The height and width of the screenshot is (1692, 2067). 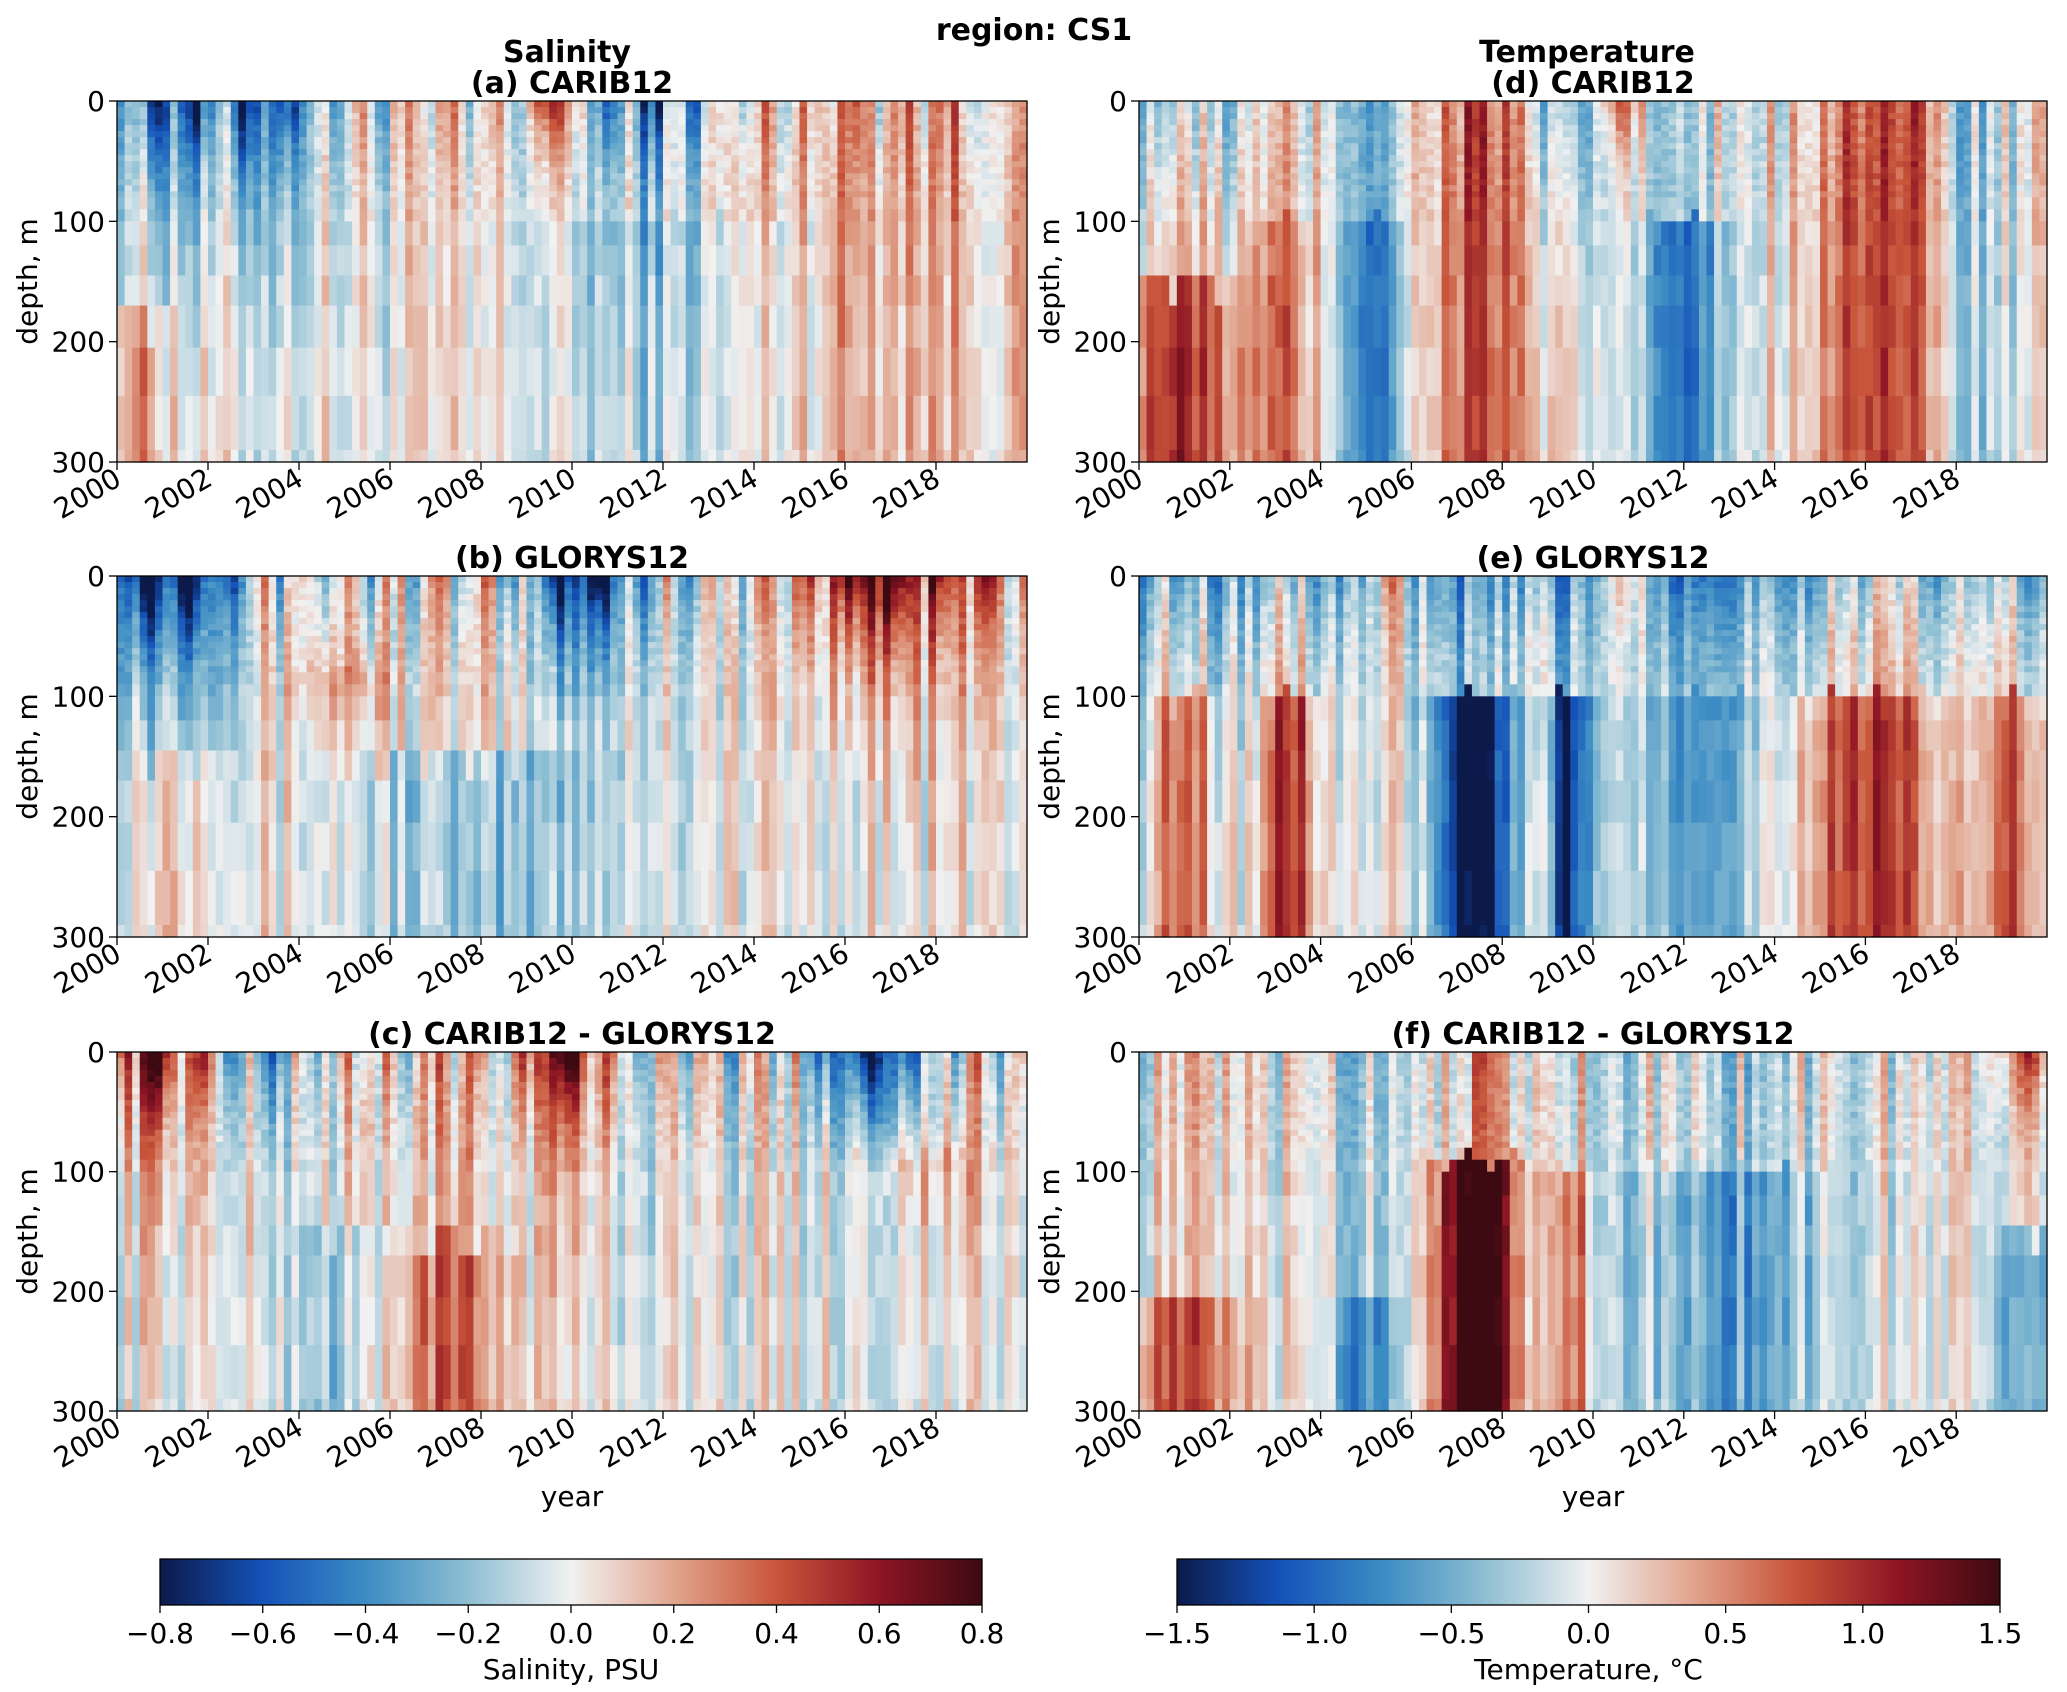 What do you see at coordinates (1593, 757) in the screenshot?
I see `heatmap-cells-e` at bounding box center [1593, 757].